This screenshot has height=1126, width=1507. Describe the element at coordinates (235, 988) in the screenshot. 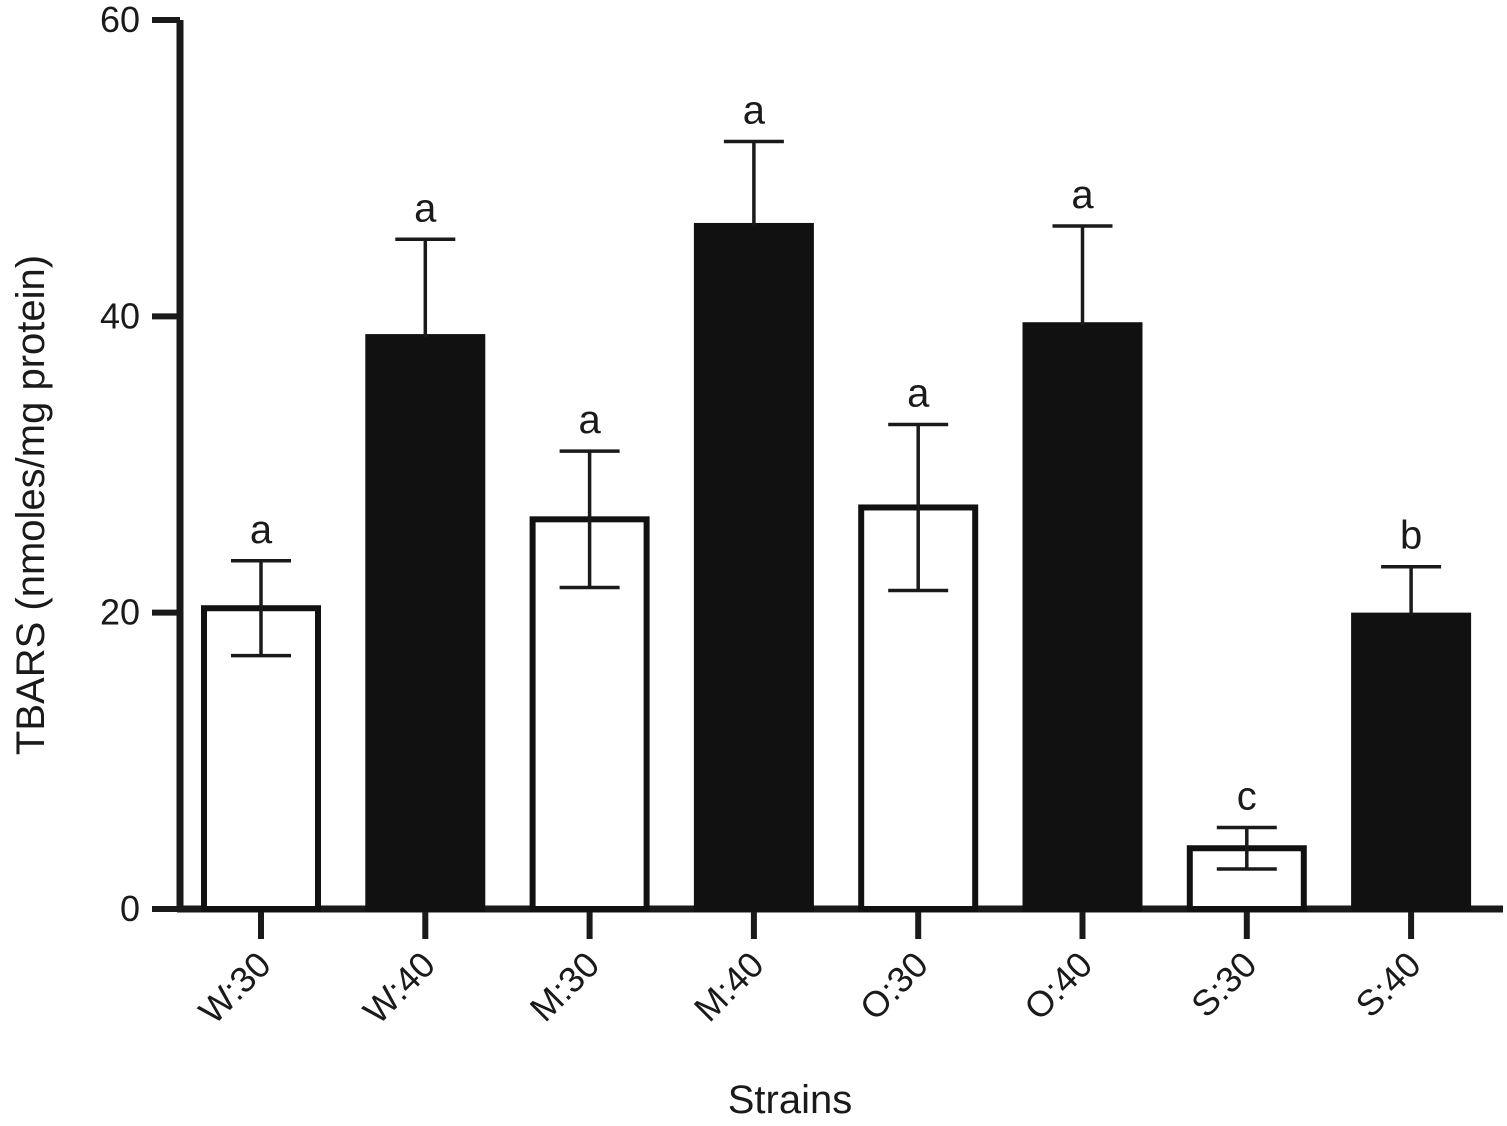

I see `x-tick-label: W:30` at that location.